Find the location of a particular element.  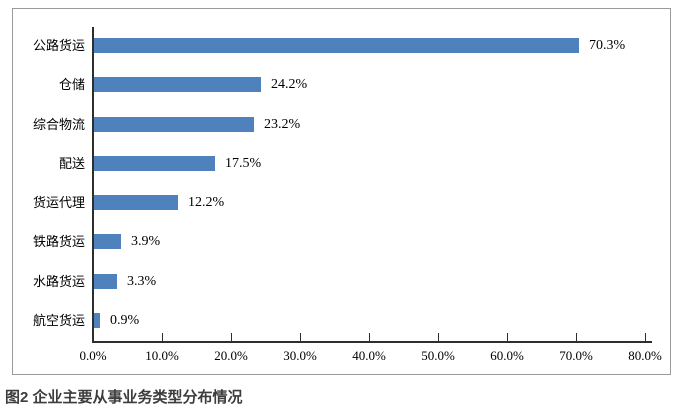

category-label: 水路货运 is located at coordinates (58, 281).